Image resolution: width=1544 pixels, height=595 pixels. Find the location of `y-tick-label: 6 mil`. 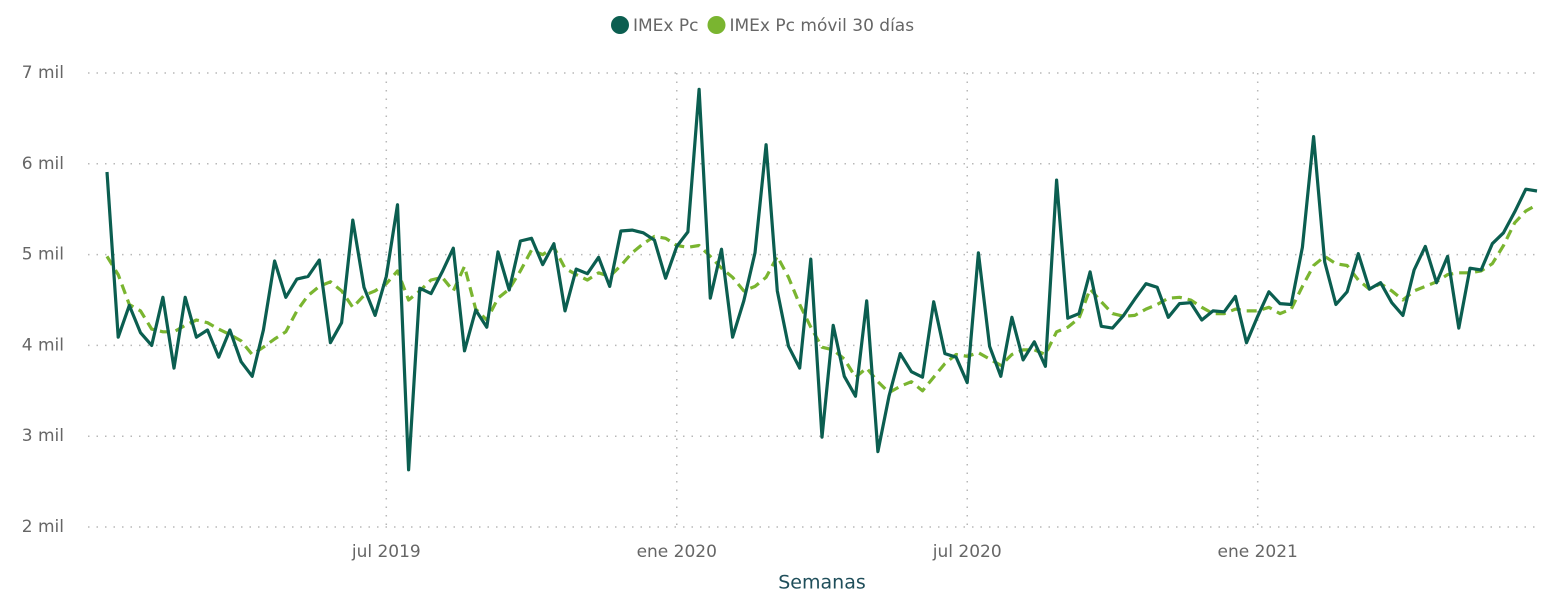

y-tick-label: 6 mil is located at coordinates (43, 164).